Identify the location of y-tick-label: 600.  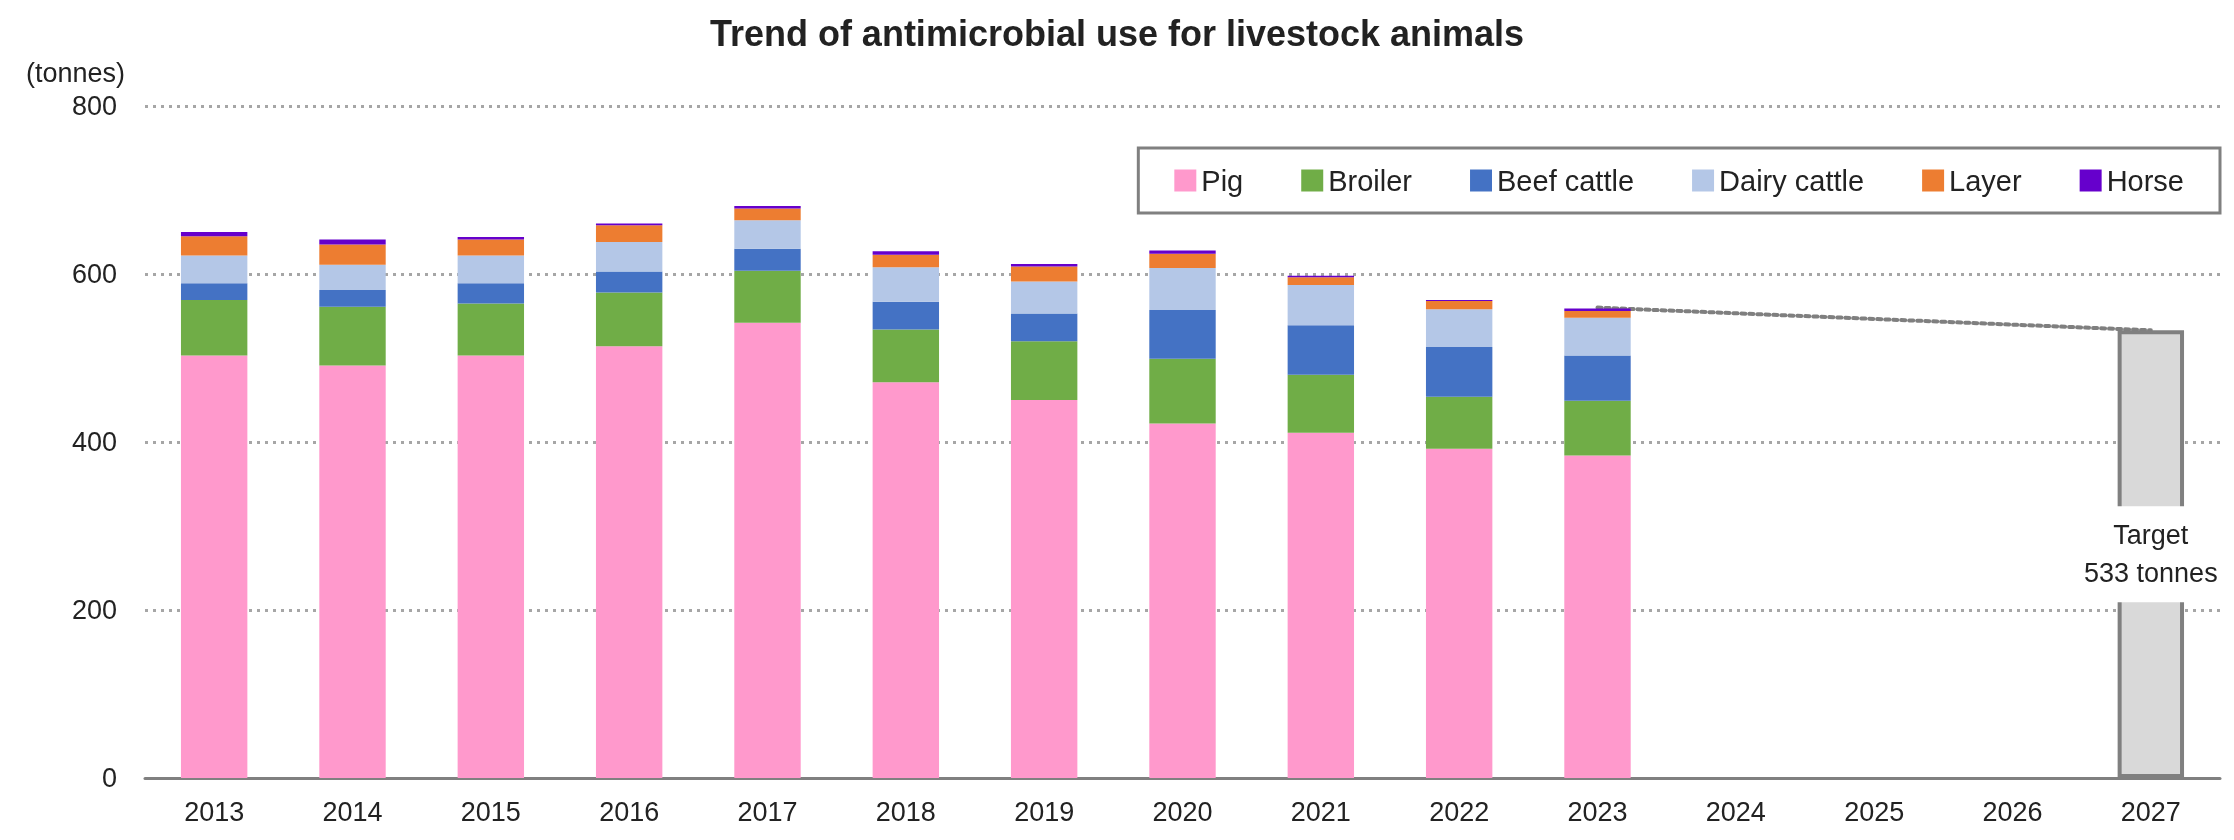
(94, 274).